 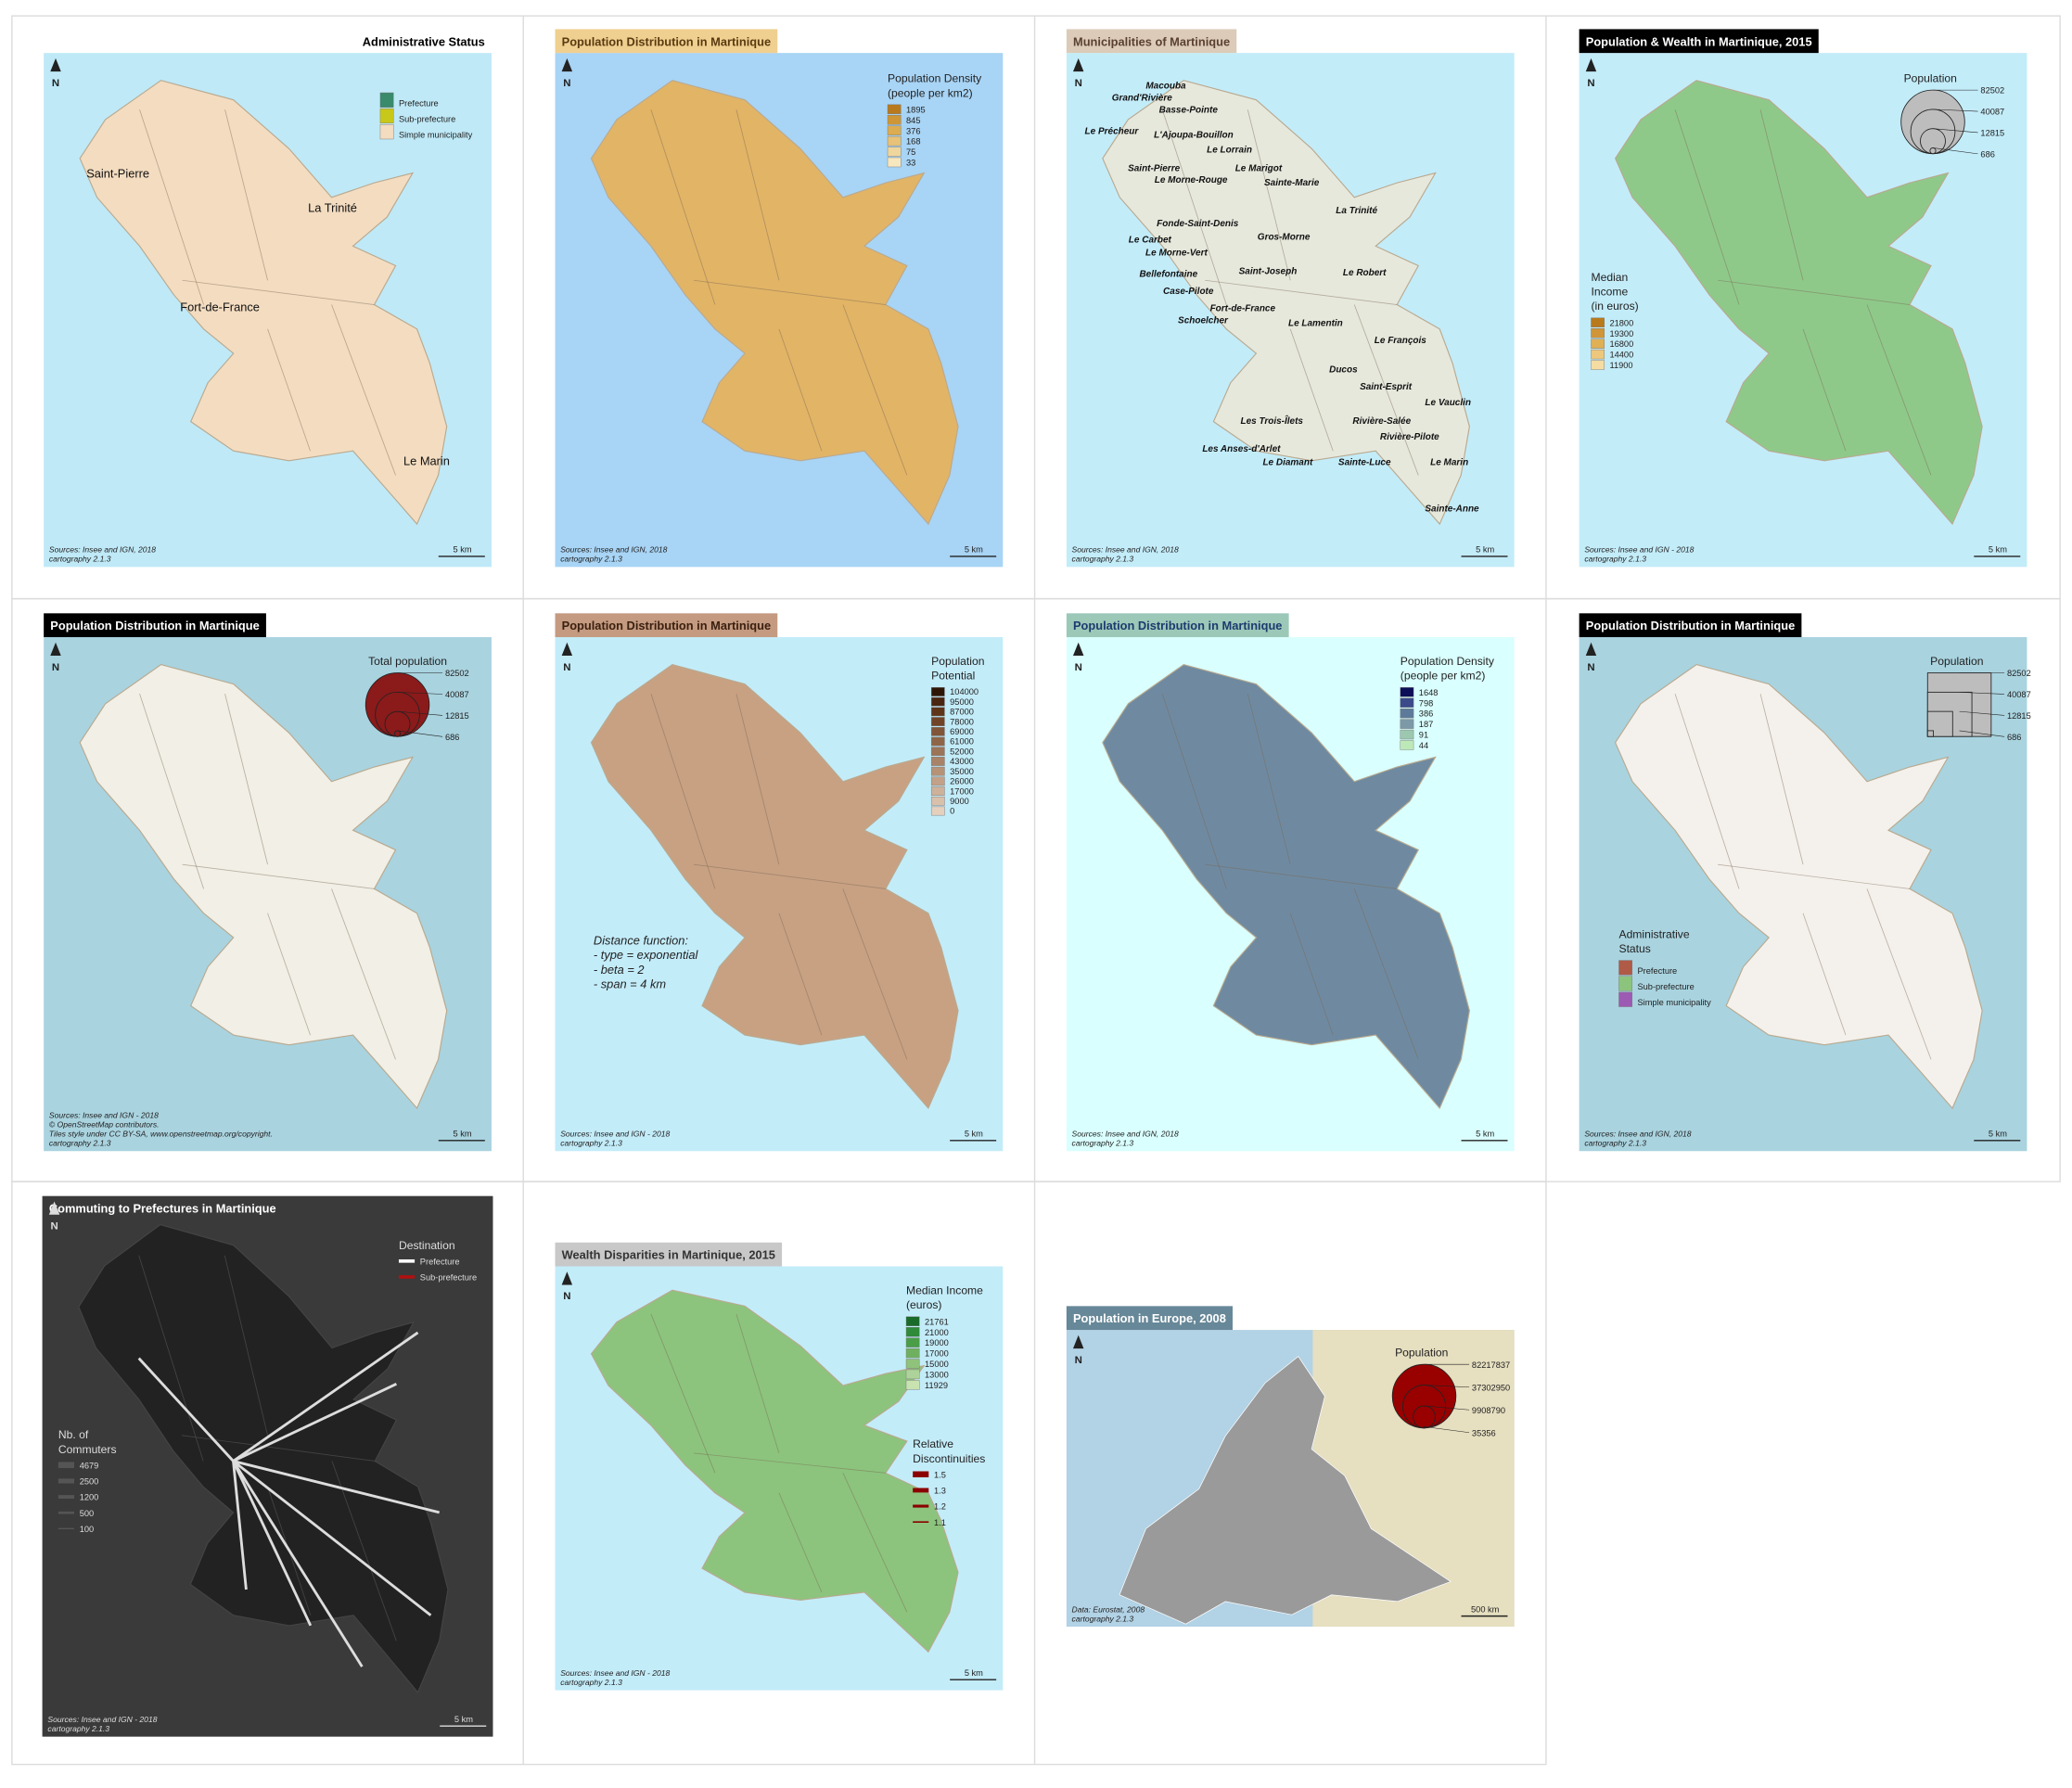 I want to click on legend-item: 35356, so click(x=1484, y=1433).